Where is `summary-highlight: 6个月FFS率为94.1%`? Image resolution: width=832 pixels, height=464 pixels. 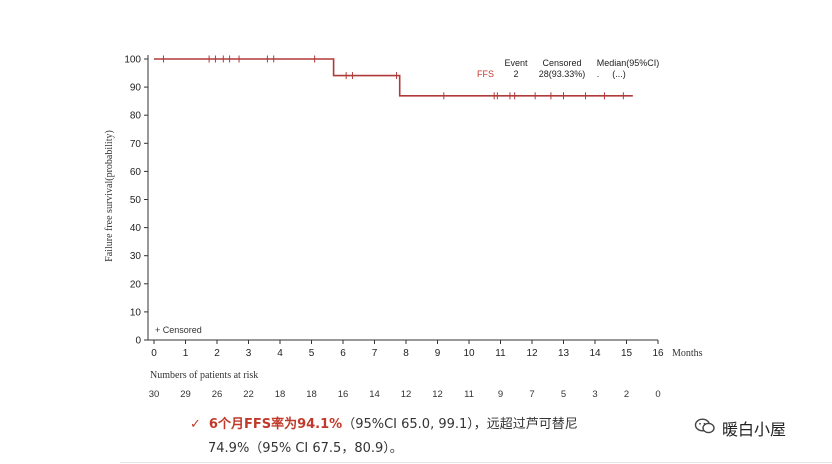
summary-highlight: 6个月FFS率为94.1% is located at coordinates (275, 424).